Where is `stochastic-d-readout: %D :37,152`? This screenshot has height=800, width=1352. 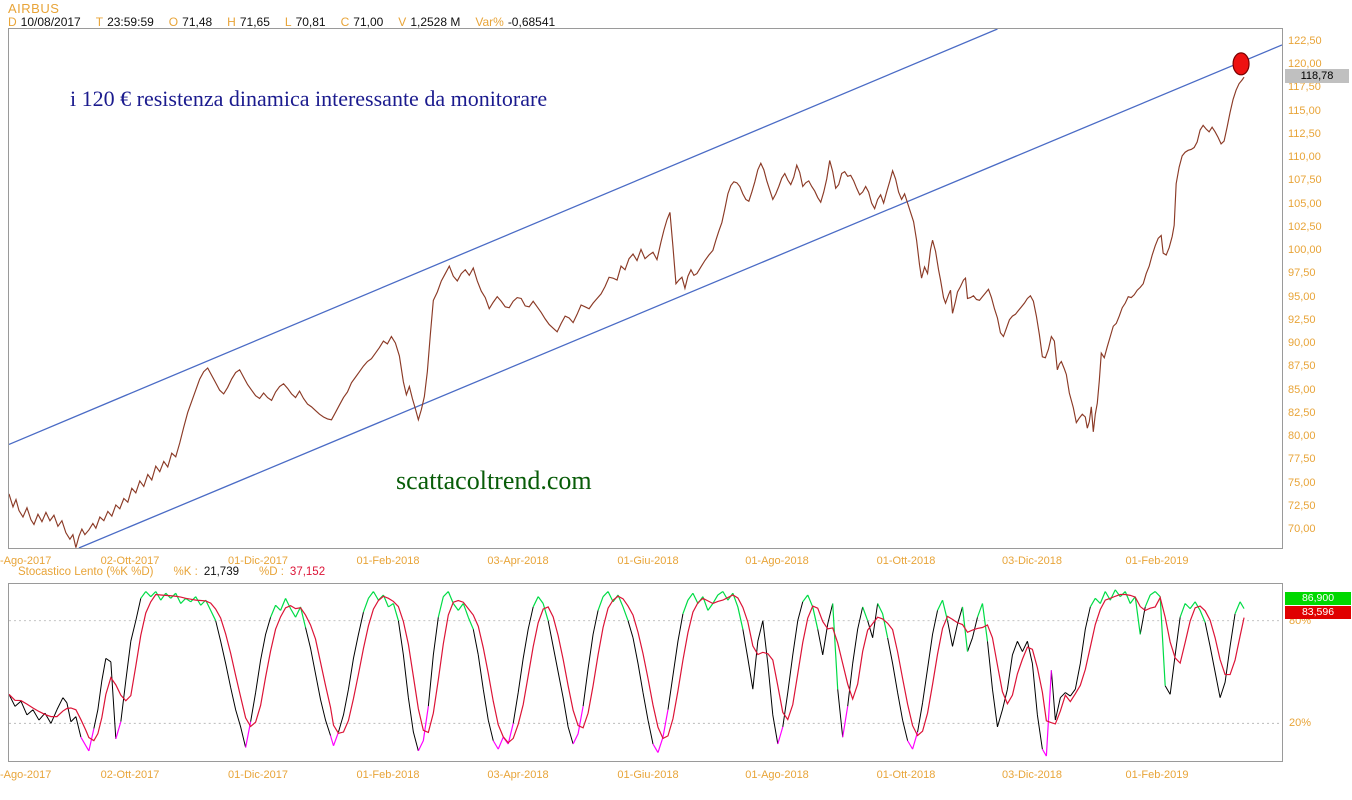 stochastic-d-readout: %D :37,152 is located at coordinates (292, 572).